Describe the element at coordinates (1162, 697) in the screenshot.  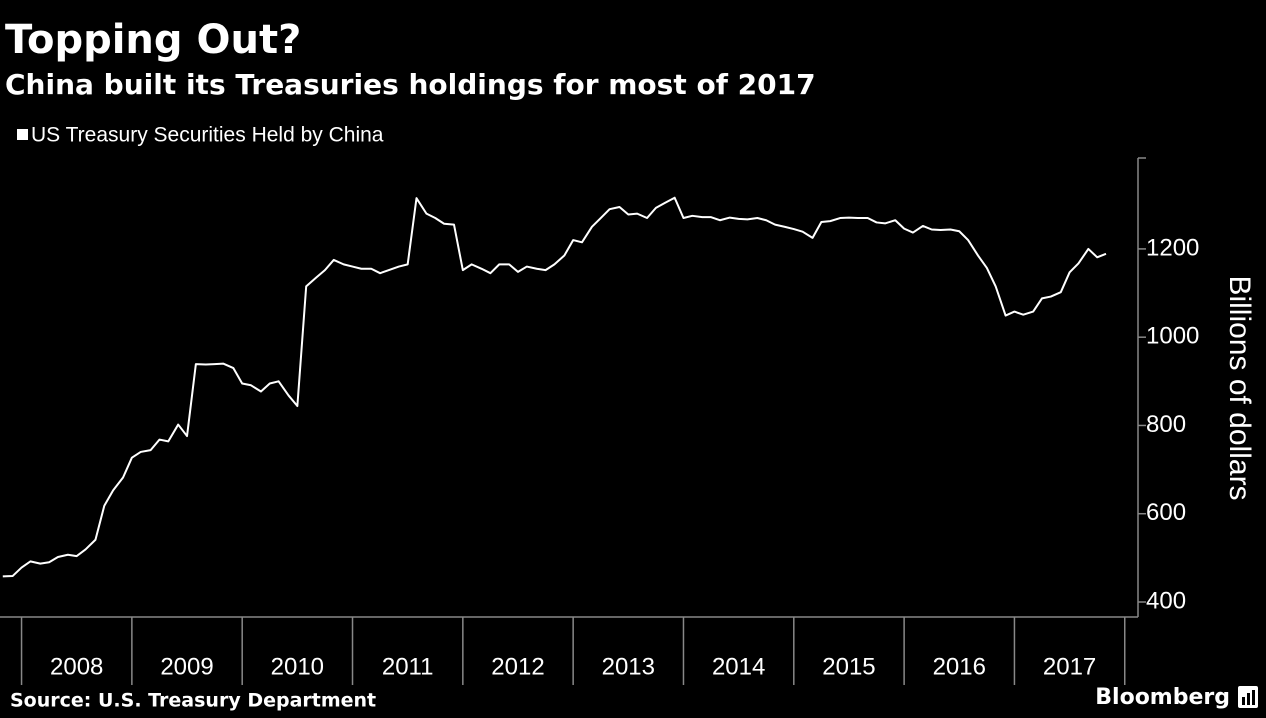
I see `brand: Bloomberg` at that location.